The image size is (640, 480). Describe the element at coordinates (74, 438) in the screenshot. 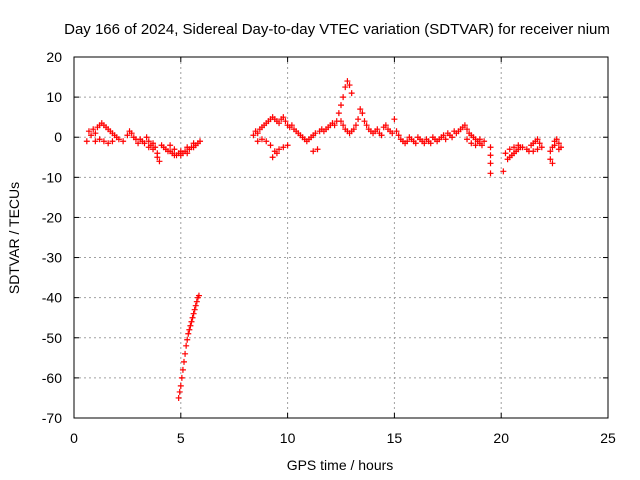

I see `x-tick-label: 0` at that location.